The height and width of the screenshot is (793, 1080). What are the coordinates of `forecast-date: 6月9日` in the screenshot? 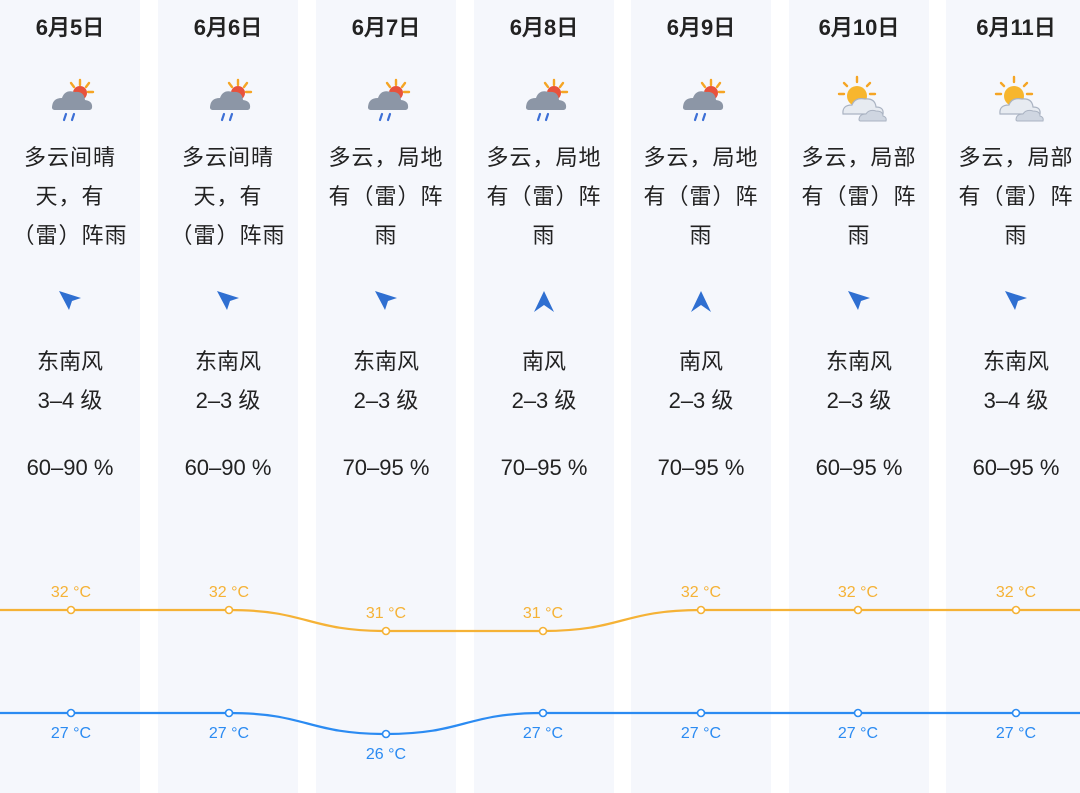 It's located at (701, 27).